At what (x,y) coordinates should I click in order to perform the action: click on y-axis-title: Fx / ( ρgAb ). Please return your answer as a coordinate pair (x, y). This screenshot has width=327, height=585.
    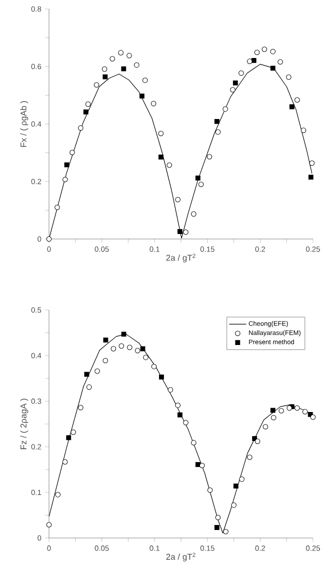
    Looking at the image, I should click on (24, 124).